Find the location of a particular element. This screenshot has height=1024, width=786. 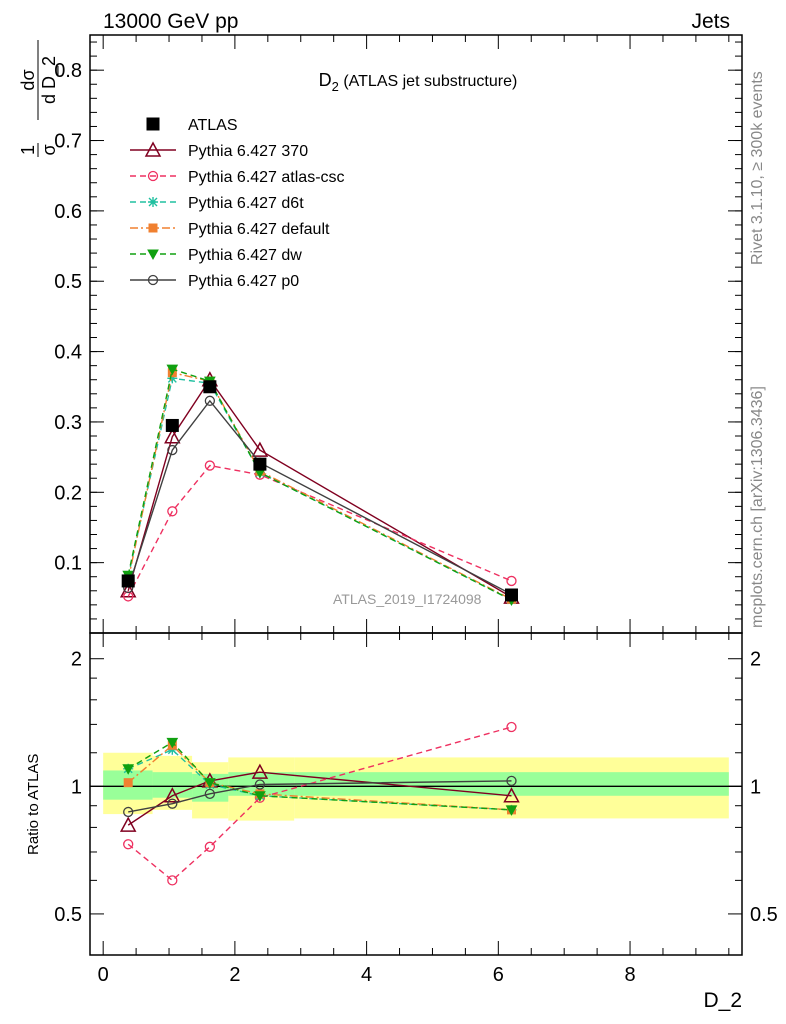

legend-marker-default is located at coordinates (153, 228).